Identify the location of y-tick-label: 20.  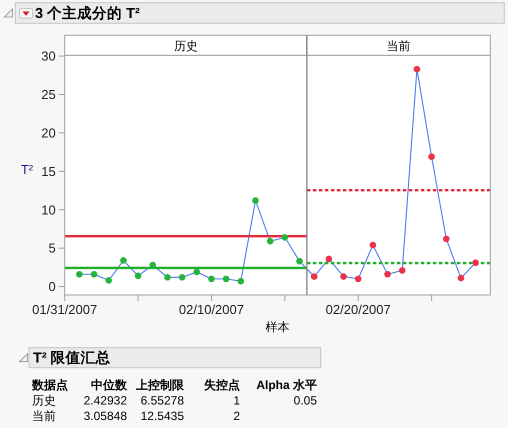
(48, 132).